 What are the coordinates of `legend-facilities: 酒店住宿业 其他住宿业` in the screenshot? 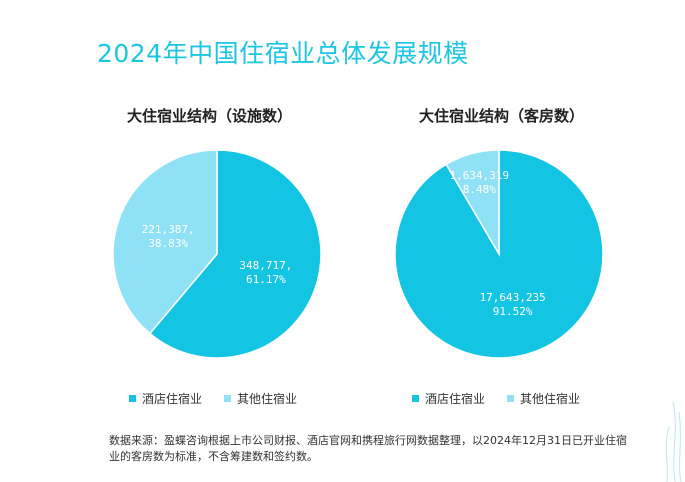 It's located at (224, 398).